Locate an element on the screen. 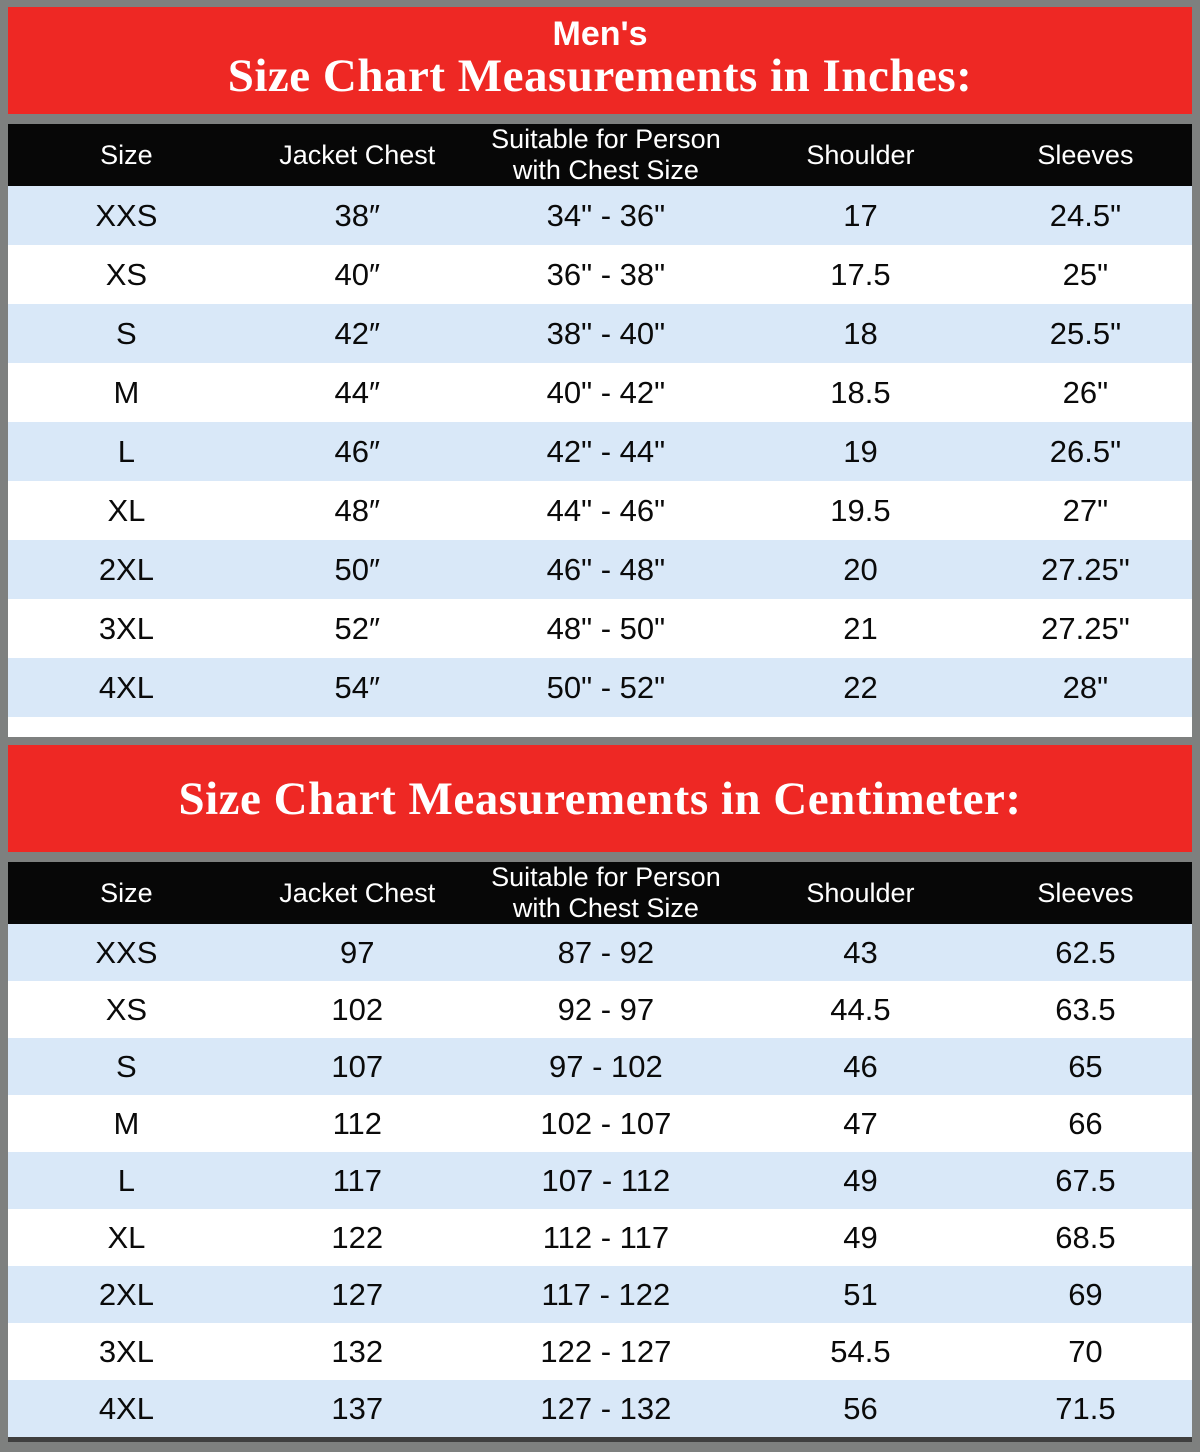  table-row: 3XL 132 122 - 127 54.5 70 is located at coordinates (600, 1351).